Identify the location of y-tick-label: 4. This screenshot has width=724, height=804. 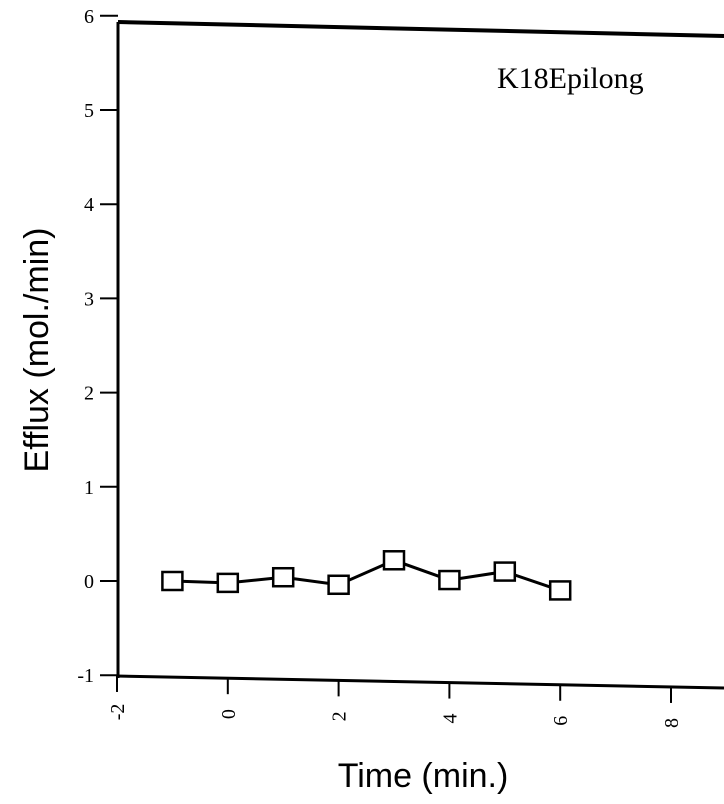
(89, 205).